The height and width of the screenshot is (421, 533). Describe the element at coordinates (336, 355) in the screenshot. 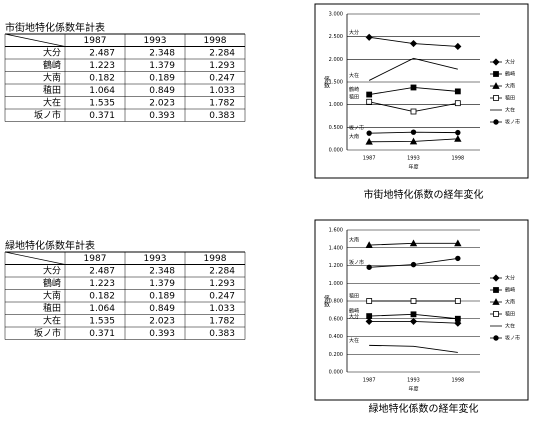

I see `y-tick-label: 0.200` at that location.